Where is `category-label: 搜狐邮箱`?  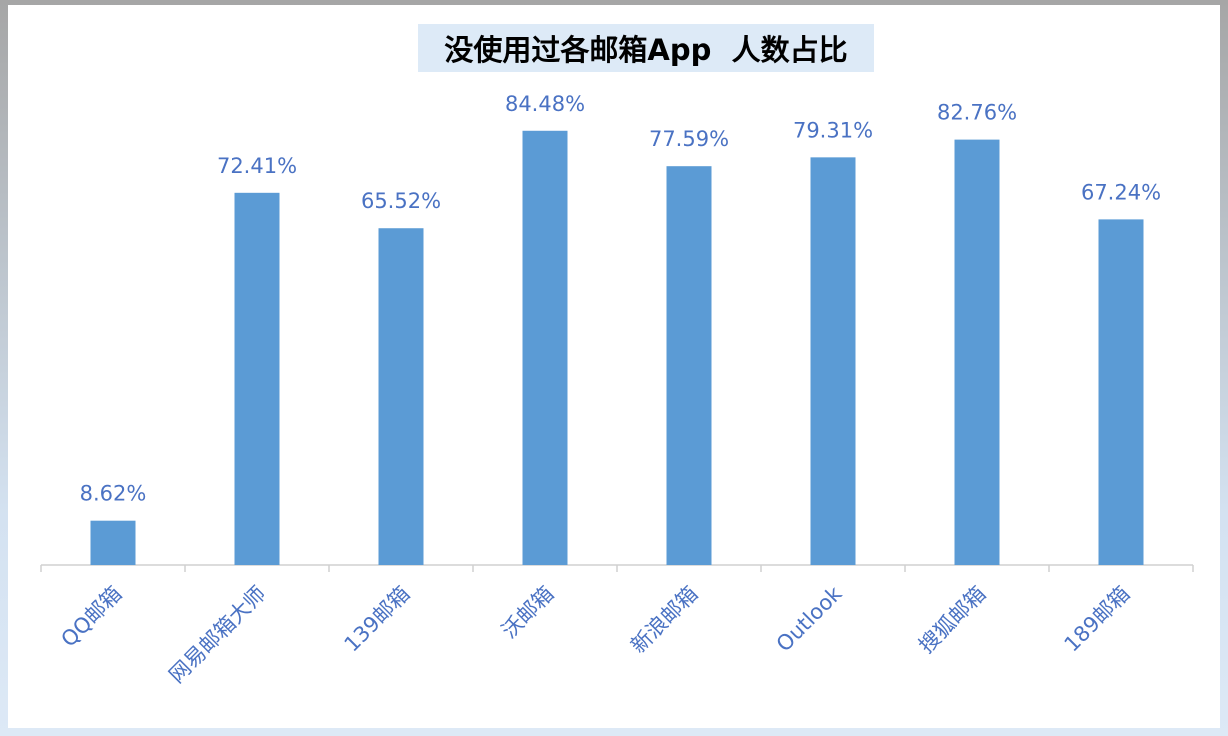
category-label: 搜狐邮箱 is located at coordinates (952, 620).